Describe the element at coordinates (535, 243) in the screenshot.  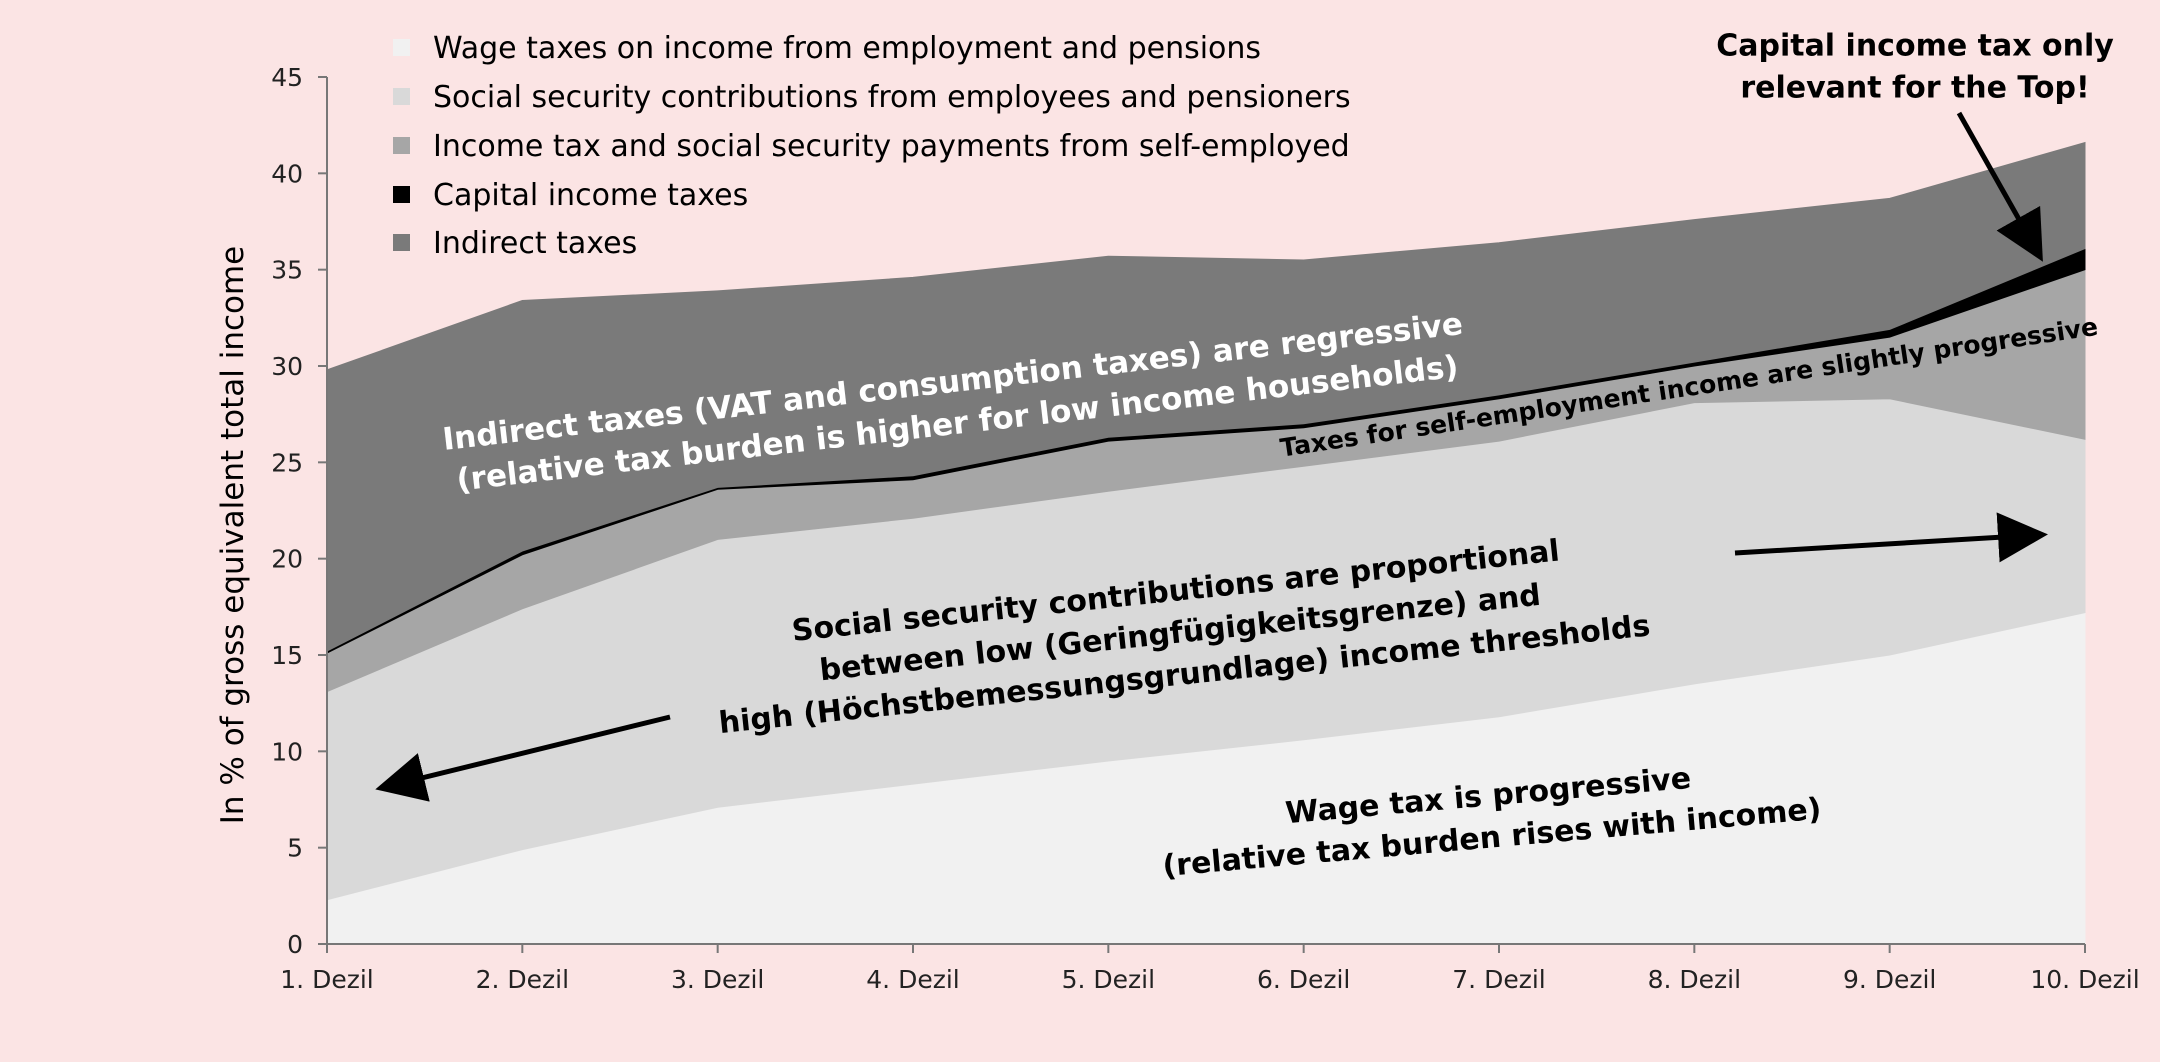
I see `legend-label: Indirect taxes` at that location.